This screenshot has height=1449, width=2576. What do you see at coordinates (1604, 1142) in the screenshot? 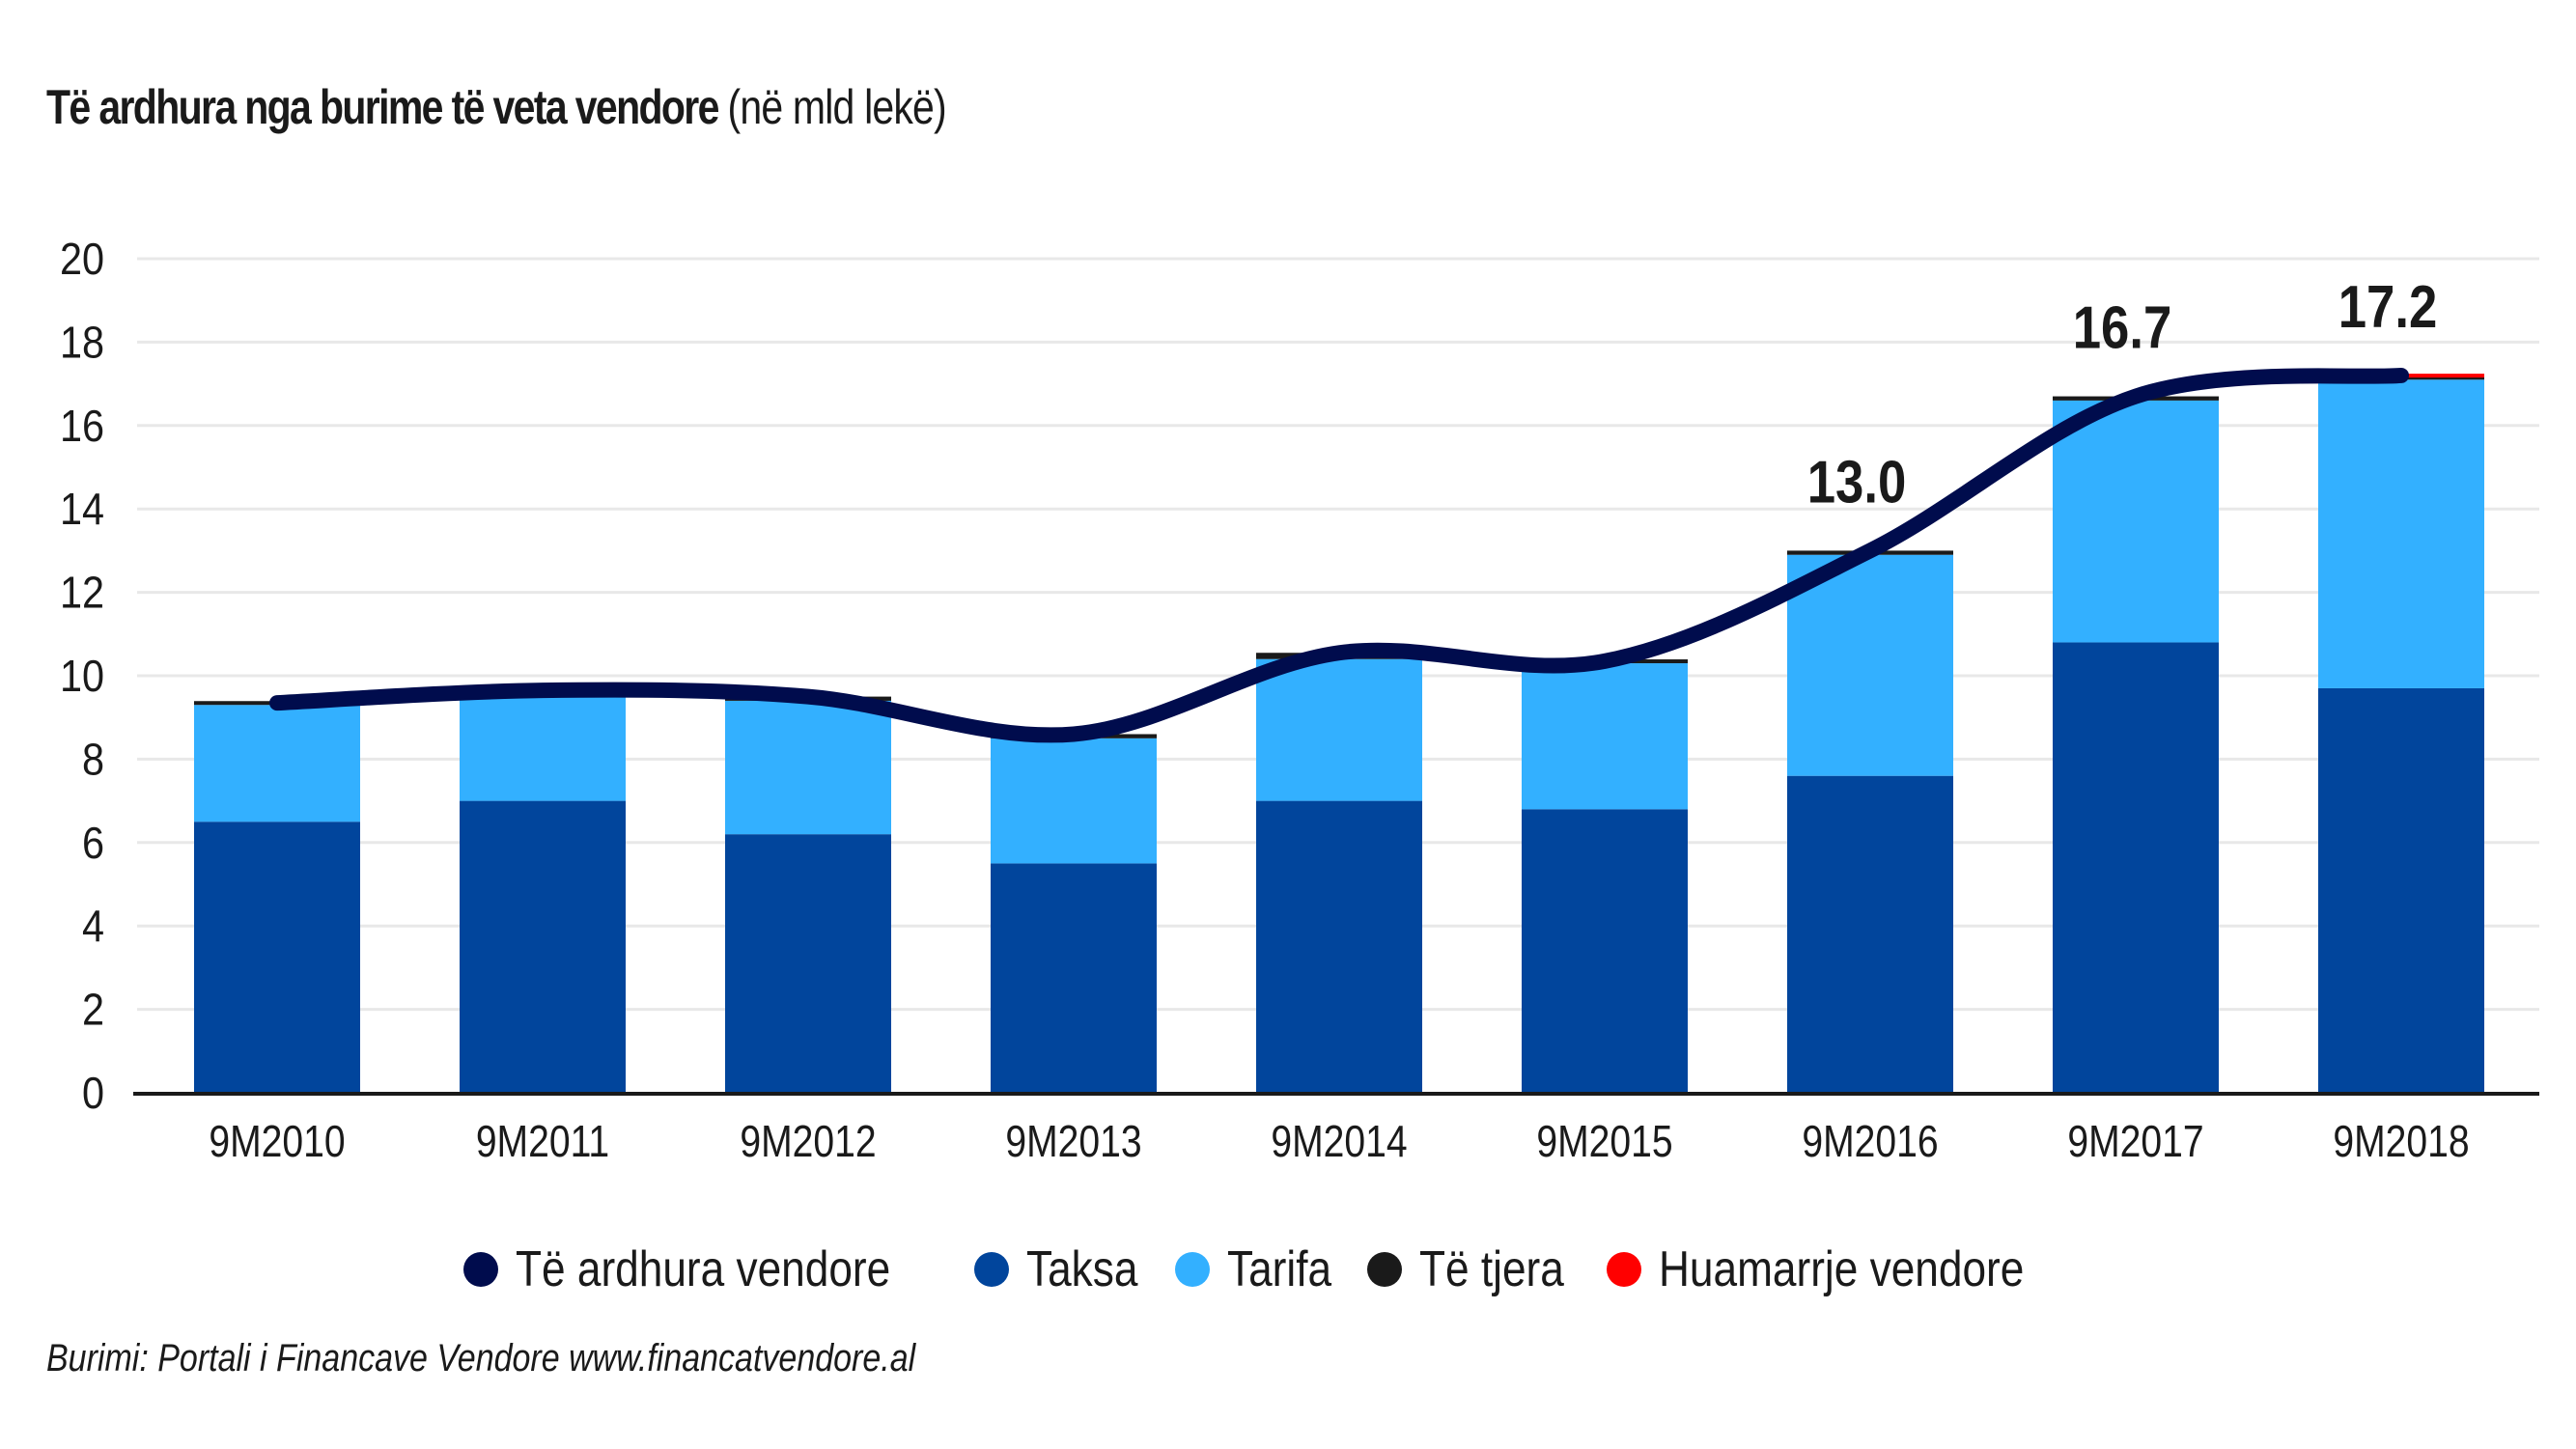
I see `x-tick-label: 9M2015` at bounding box center [1604, 1142].